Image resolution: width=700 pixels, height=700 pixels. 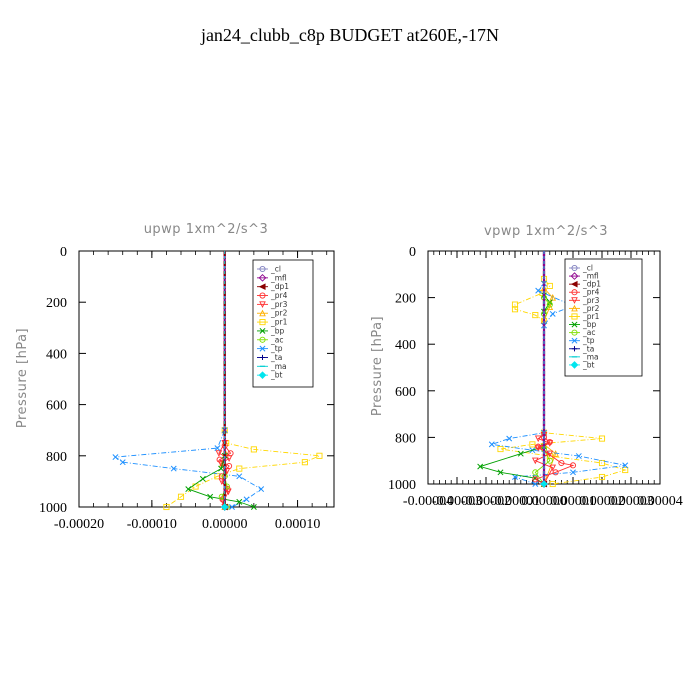 I want to click on x-tick-label: 0.00000, so click(x=225, y=524).